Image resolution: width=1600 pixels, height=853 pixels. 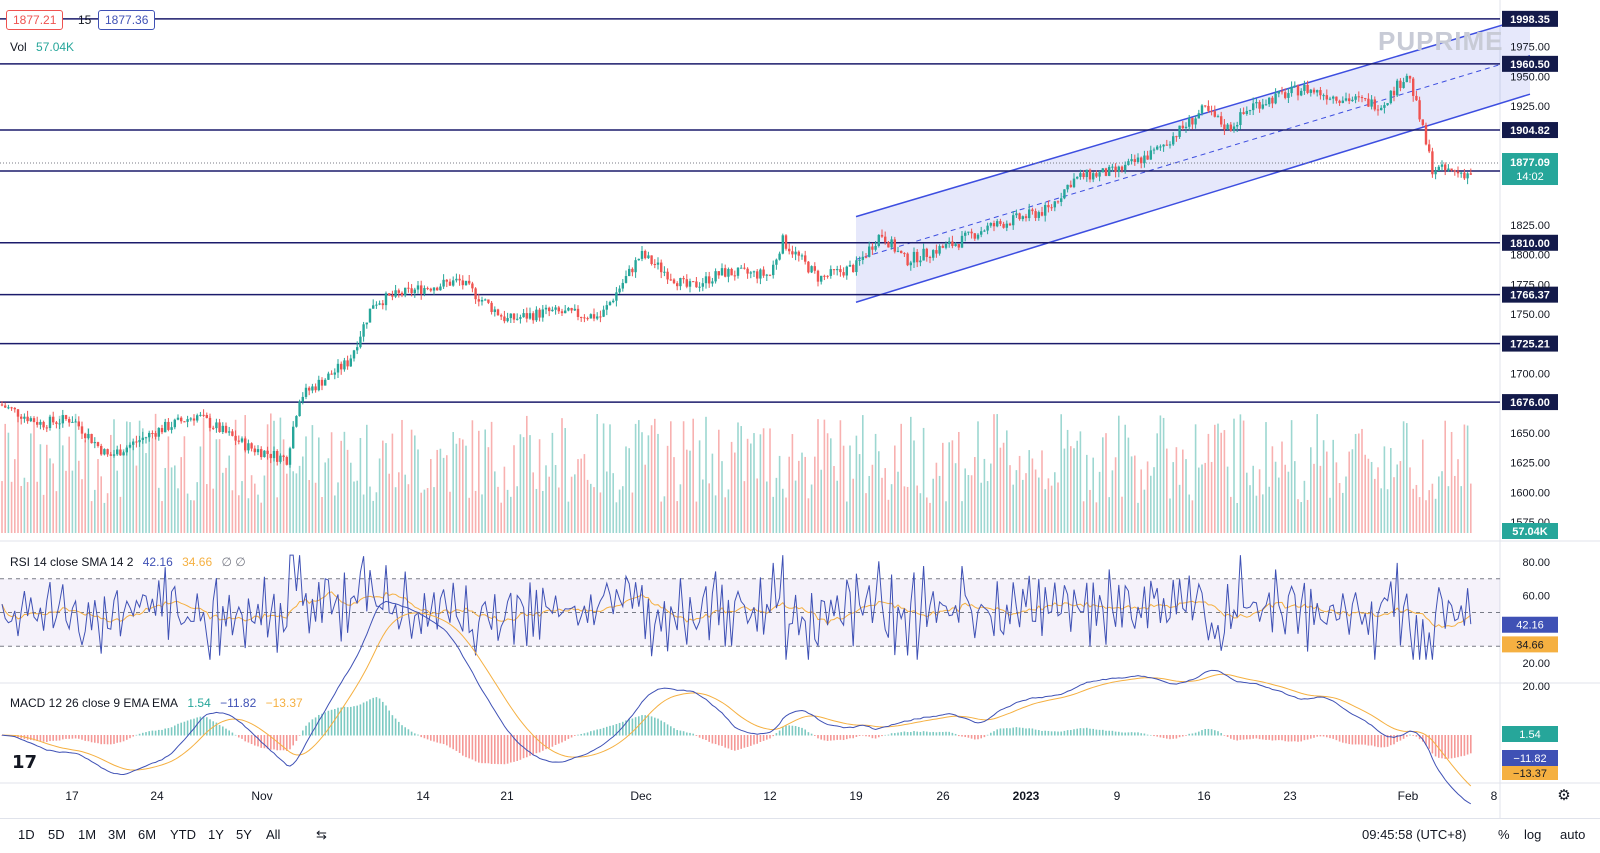 What do you see at coordinates (321, 834) in the screenshot?
I see `date-range-icon: ⇆` at bounding box center [321, 834].